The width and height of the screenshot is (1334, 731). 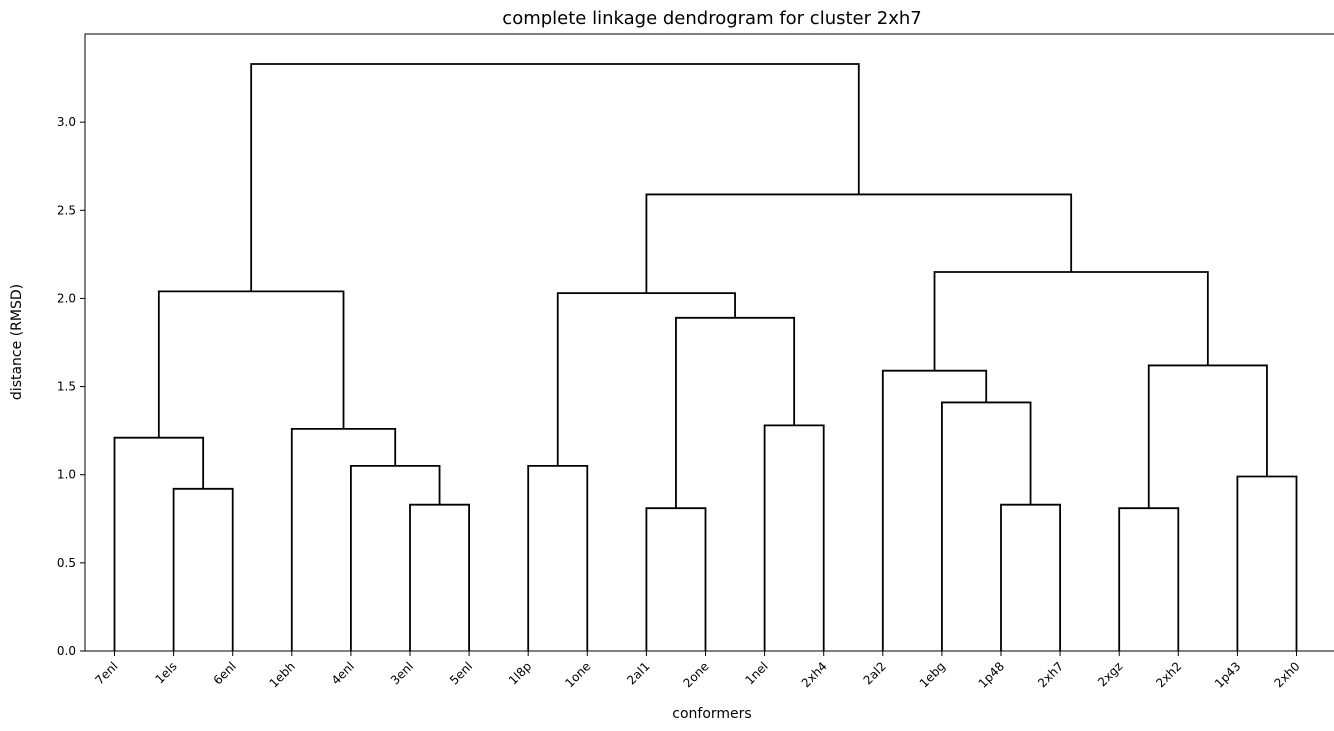 I want to click on y-tick-label: 2.5, so click(x=66, y=210).